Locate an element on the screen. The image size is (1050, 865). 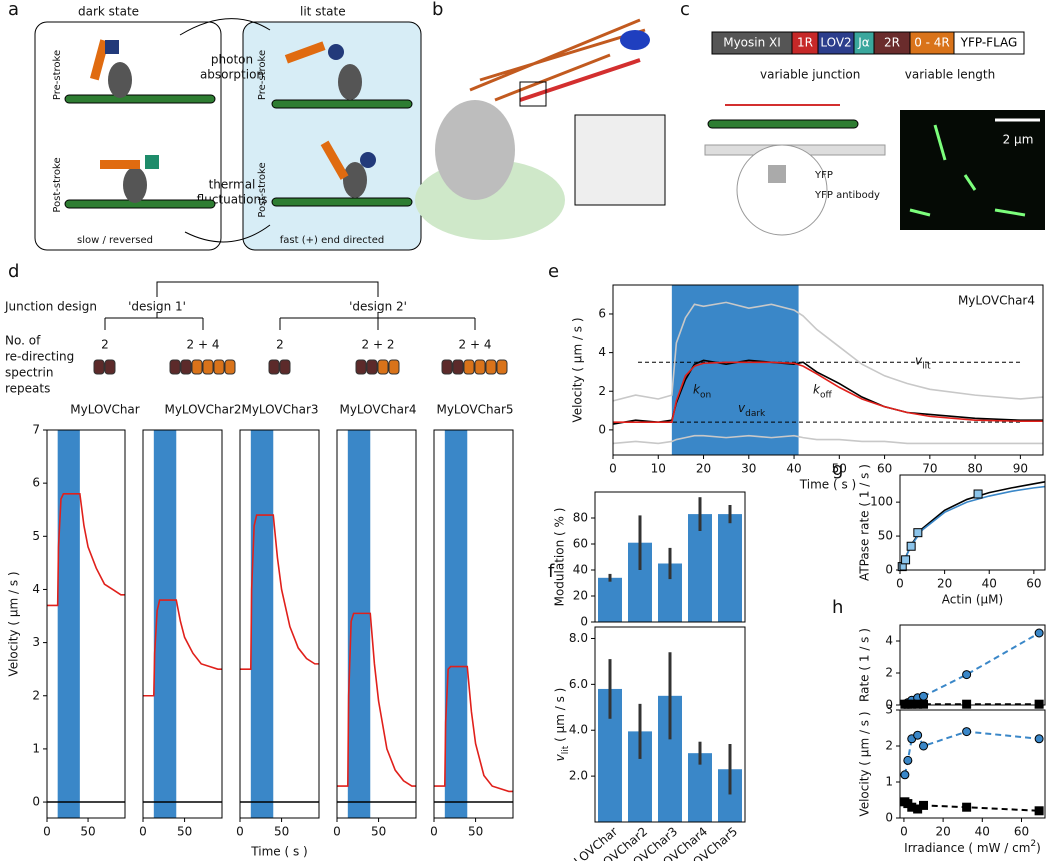
x-tick-label: 80 is located at coordinates (974, 469).